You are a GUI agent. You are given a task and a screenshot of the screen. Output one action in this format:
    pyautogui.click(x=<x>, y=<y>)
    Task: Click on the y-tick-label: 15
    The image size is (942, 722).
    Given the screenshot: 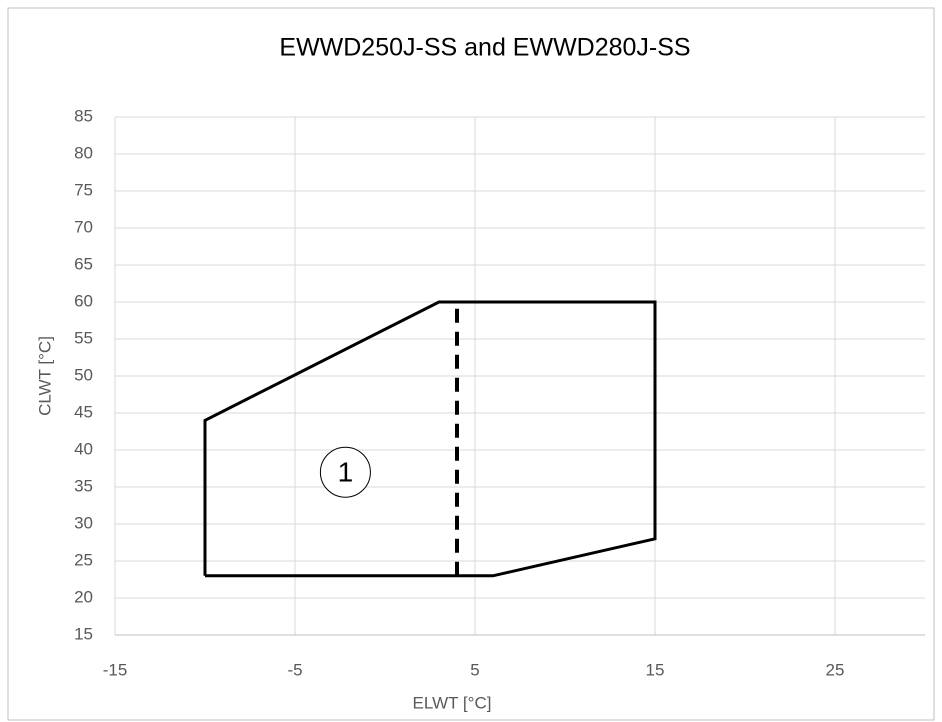 What is the action you would take?
    pyautogui.click(x=83, y=633)
    